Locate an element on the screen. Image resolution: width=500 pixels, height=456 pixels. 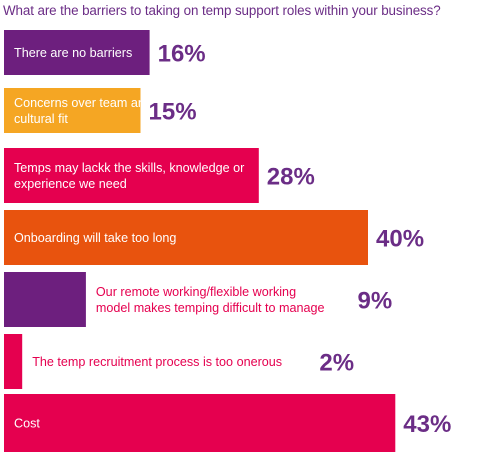
value-label: 40% is located at coordinates (400, 239).